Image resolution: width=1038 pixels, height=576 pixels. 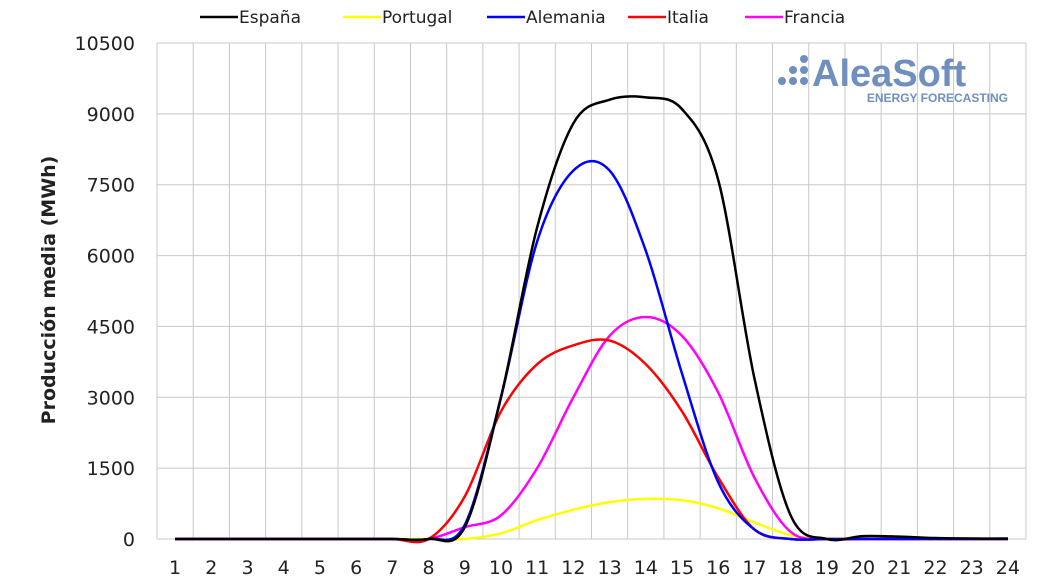 I want to click on logo-dots-icon, so click(x=793, y=70).